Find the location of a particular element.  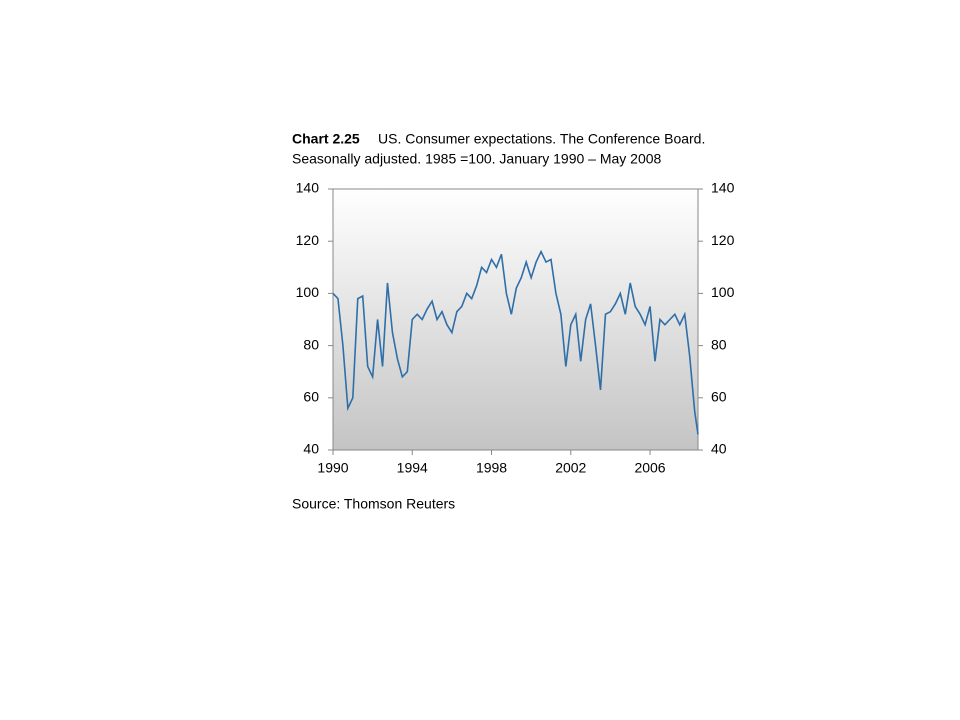

data-line is located at coordinates (515, 342).